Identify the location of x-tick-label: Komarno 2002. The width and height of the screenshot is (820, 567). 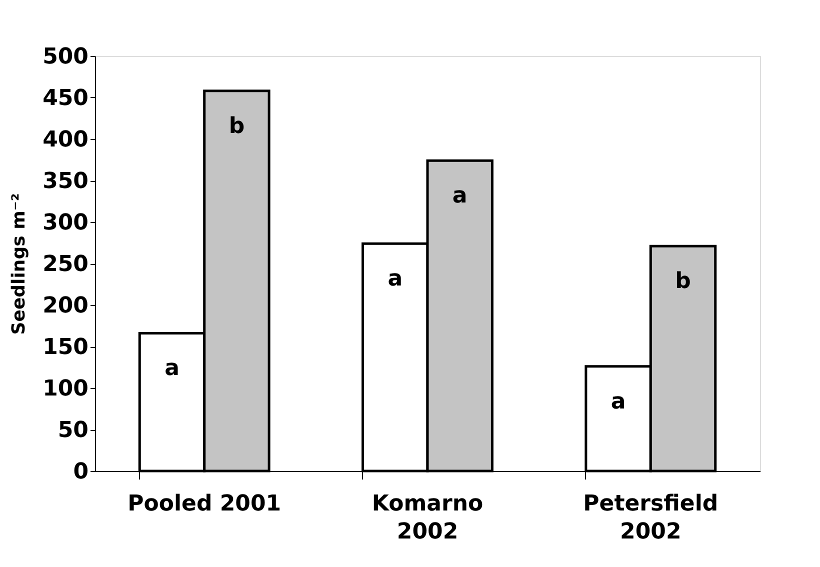
(428, 518).